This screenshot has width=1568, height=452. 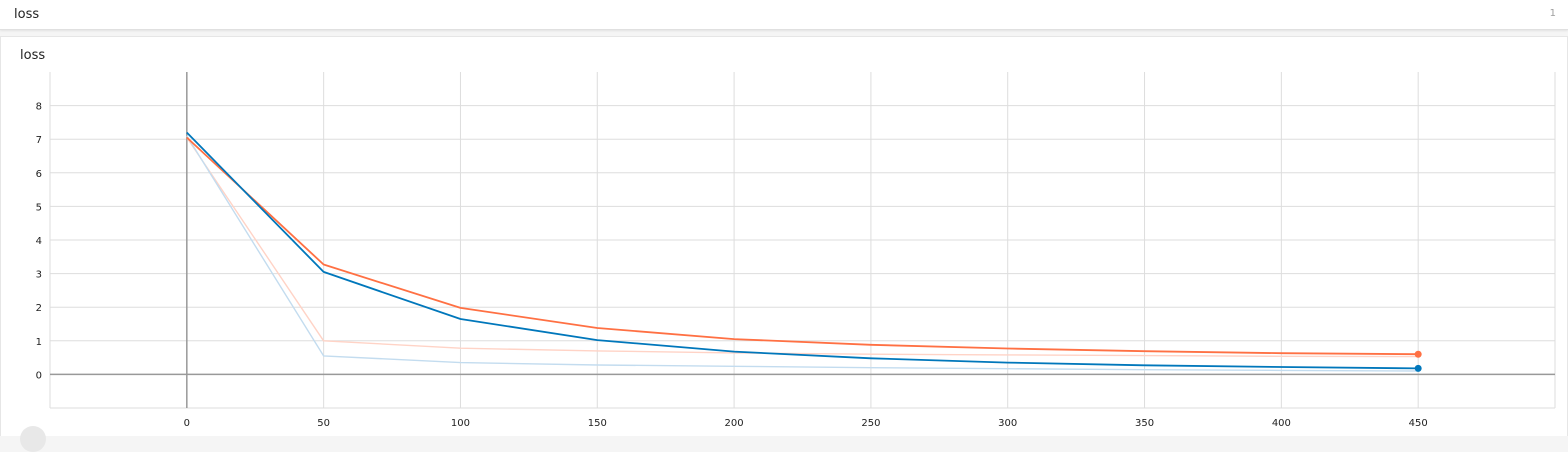 I want to click on x-tick-label: 0, so click(x=187, y=423).